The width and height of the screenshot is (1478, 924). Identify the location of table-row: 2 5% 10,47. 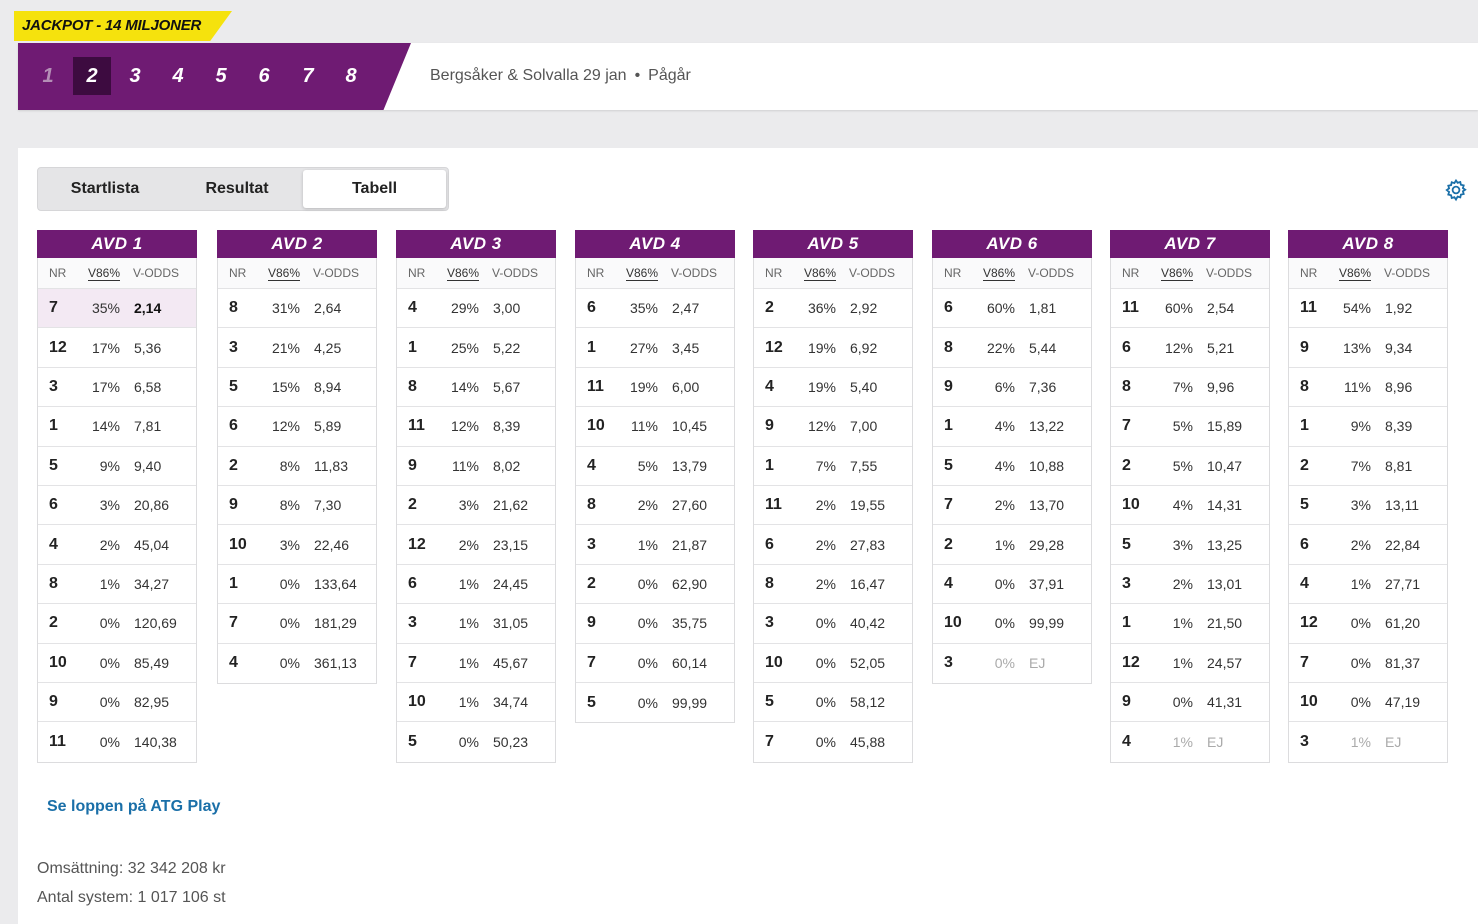
(1190, 466).